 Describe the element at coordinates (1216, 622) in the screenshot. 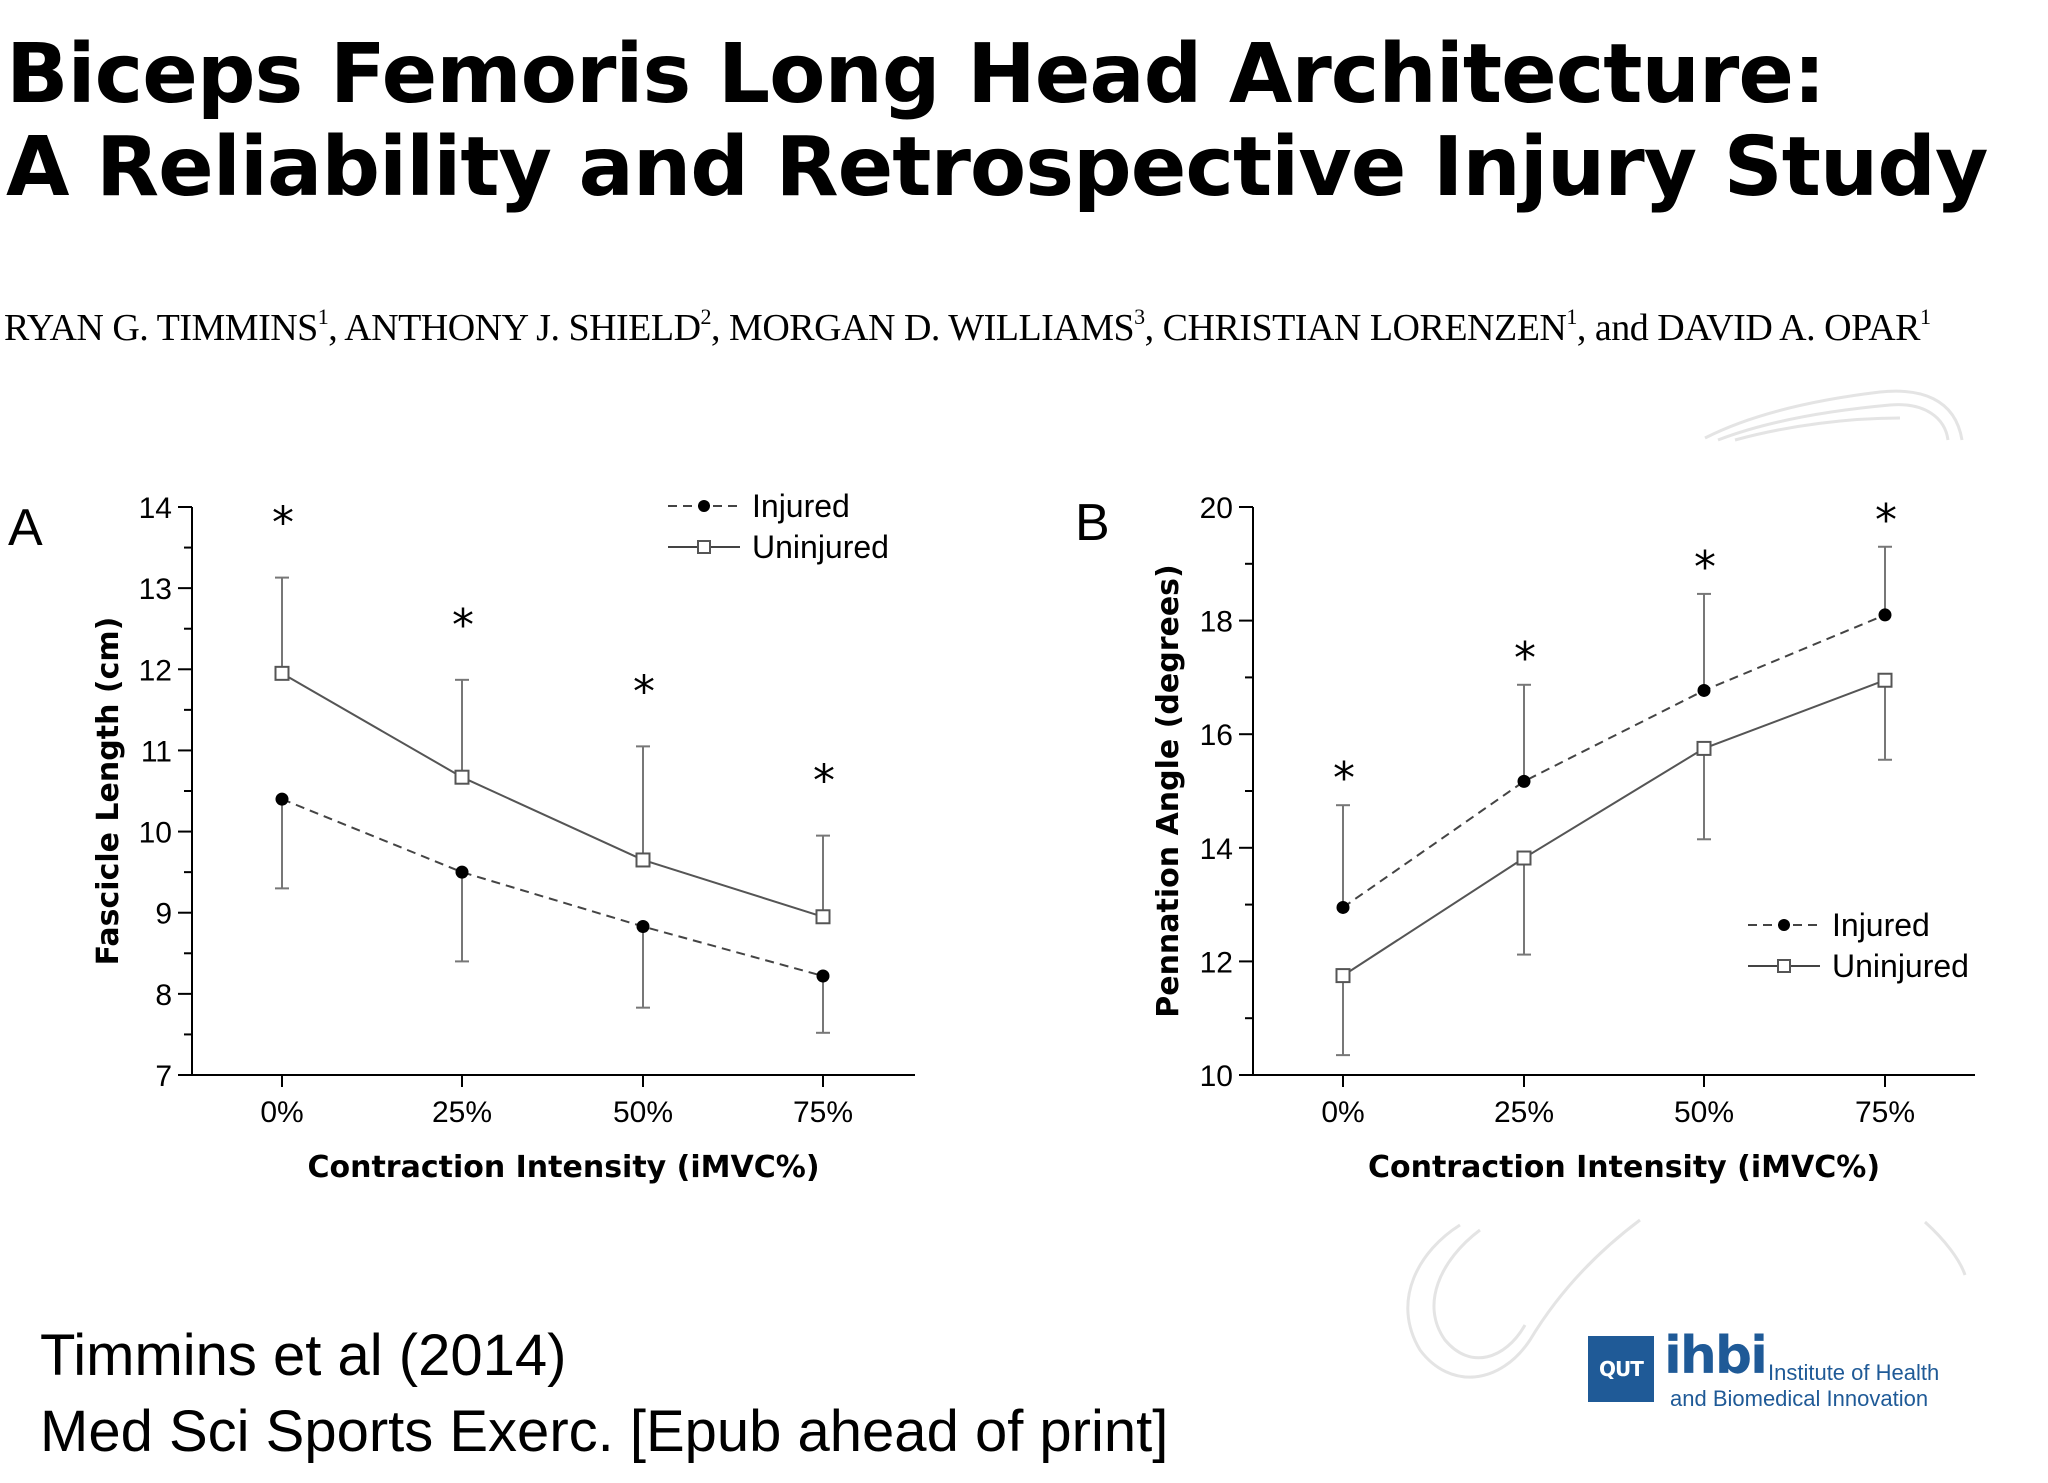

I see `y-tick-label: 18` at that location.